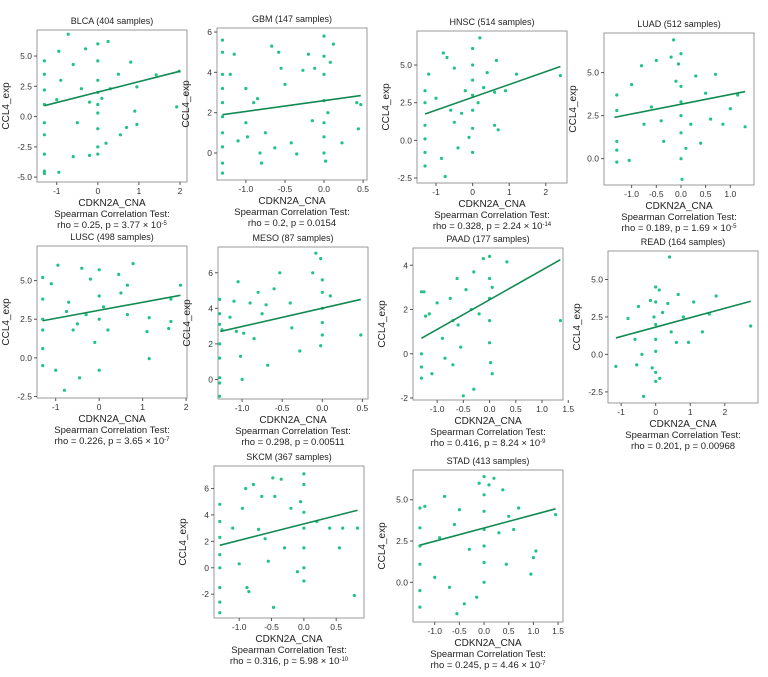  What do you see at coordinates (110, 441) in the screenshot?
I see `stats-text: rho = 0.226, p = 3.65 × 10` at bounding box center [110, 441].